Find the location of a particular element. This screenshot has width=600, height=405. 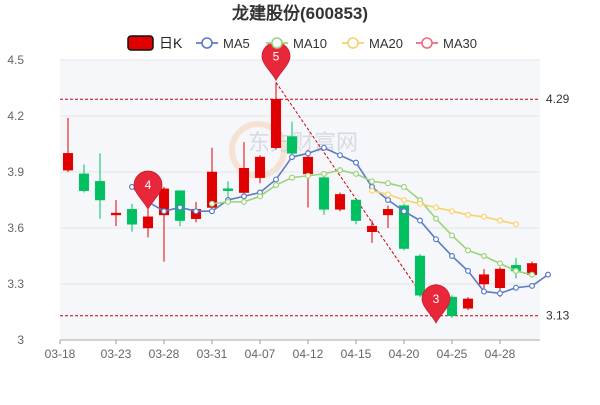

x-tick-label: 04-15 is located at coordinates (356, 354).